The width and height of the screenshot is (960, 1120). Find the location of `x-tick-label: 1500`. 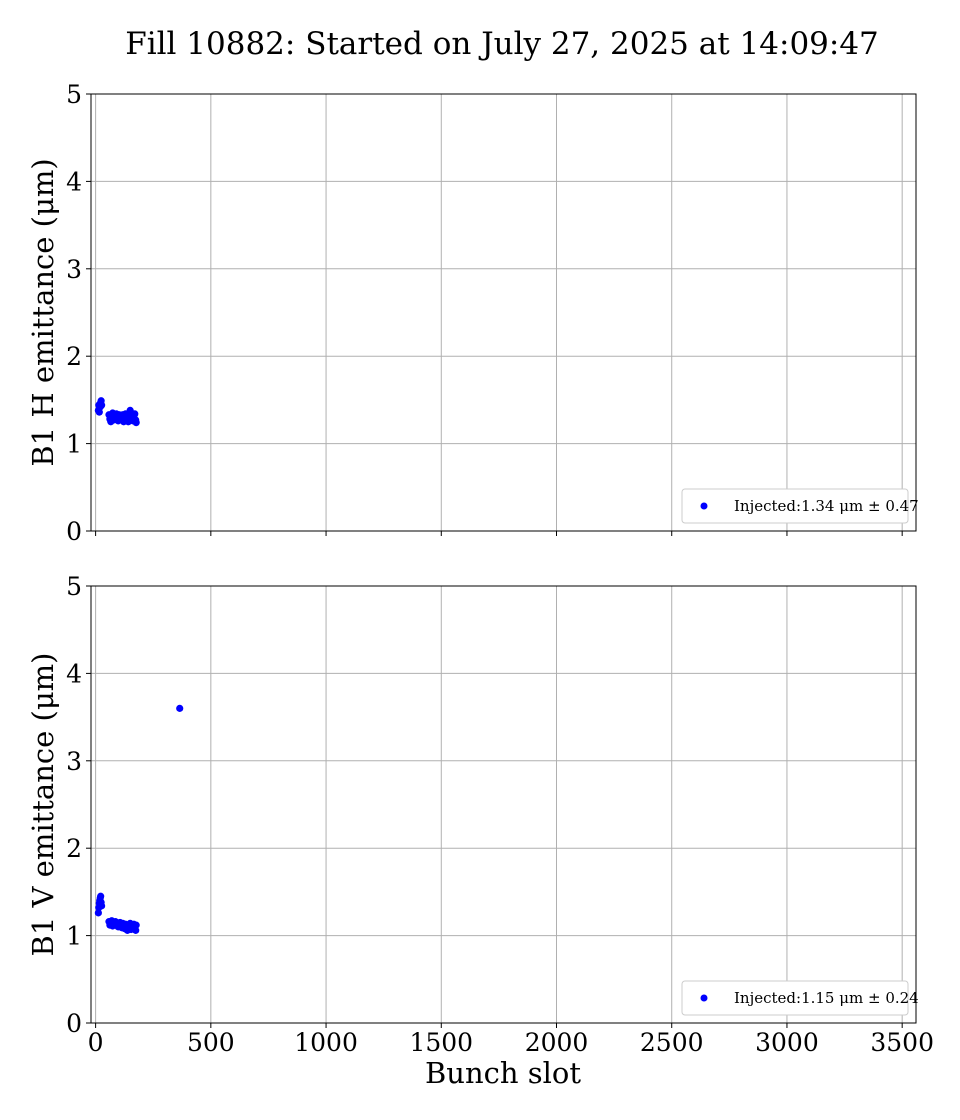

x-tick-label: 1500 is located at coordinates (441, 1042).